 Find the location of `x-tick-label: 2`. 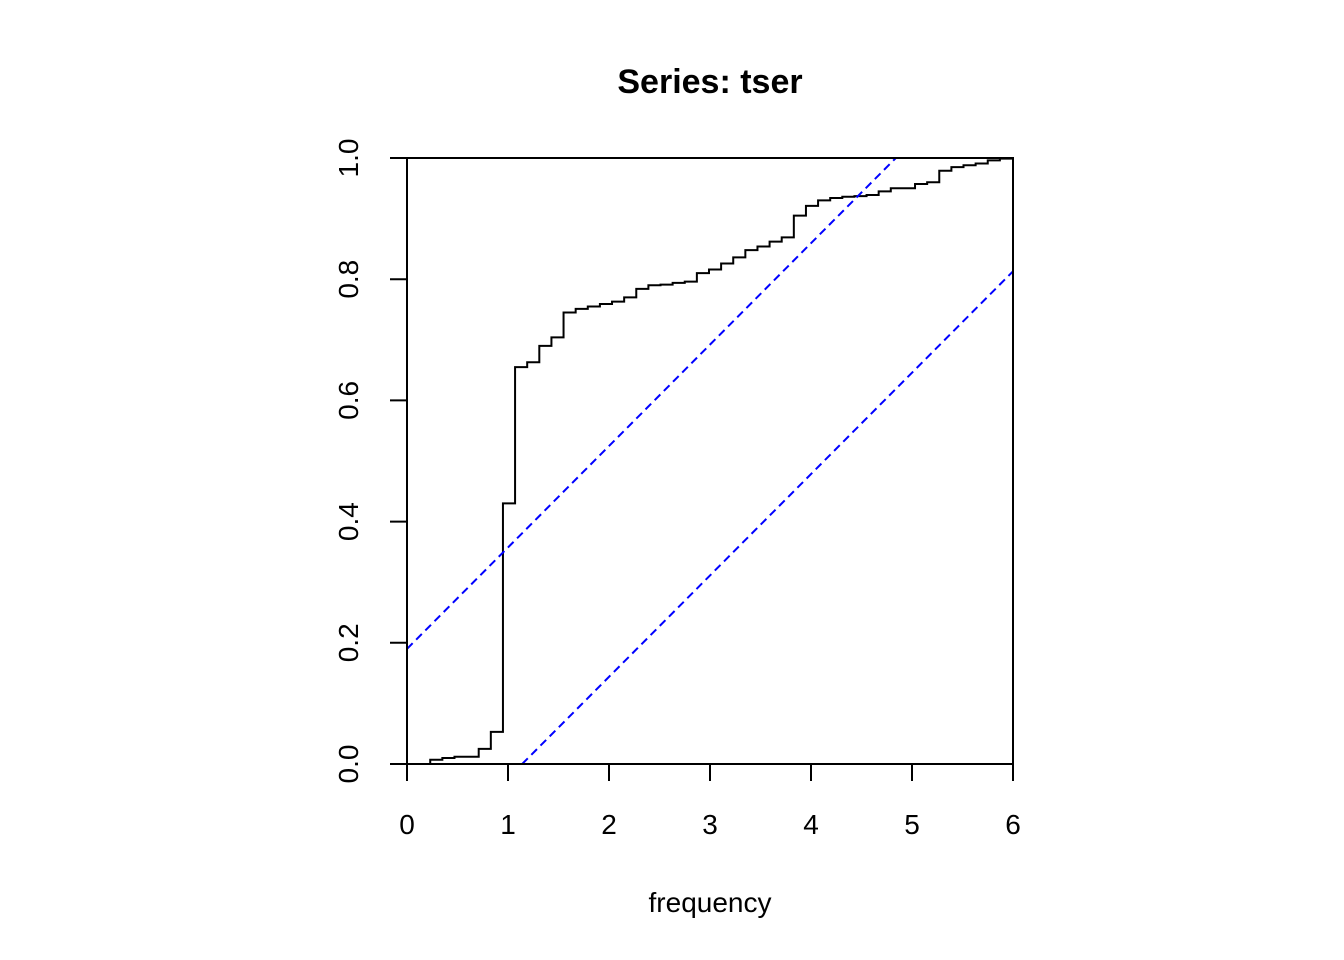

x-tick-label: 2 is located at coordinates (609, 824).